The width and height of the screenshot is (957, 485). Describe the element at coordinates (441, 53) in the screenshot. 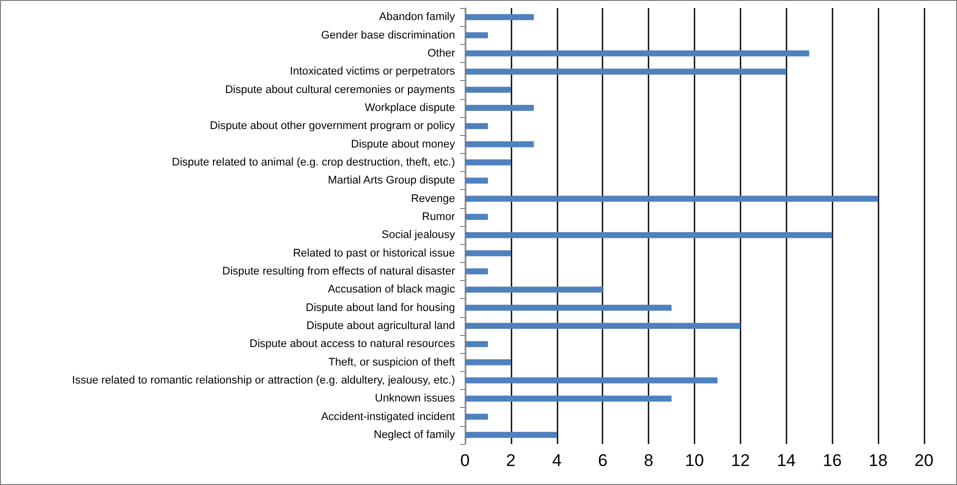

I see `y-tick-label: Other` at that location.